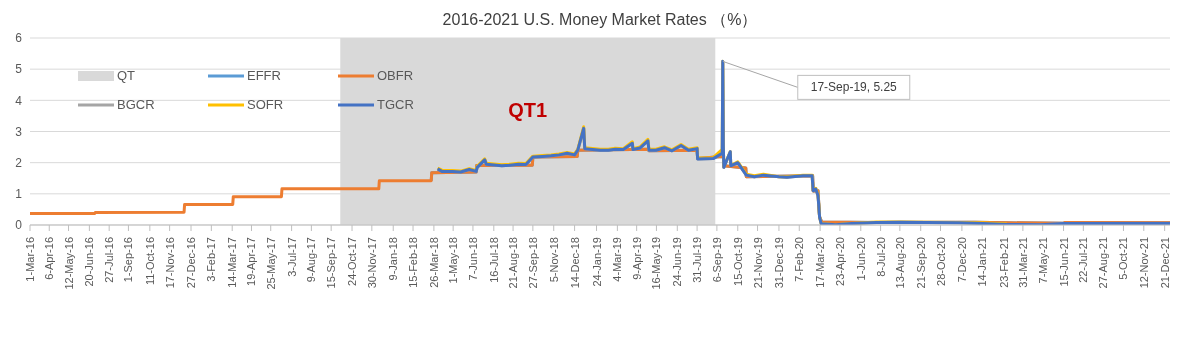  I want to click on y-tick-label: 2, so click(19, 162).